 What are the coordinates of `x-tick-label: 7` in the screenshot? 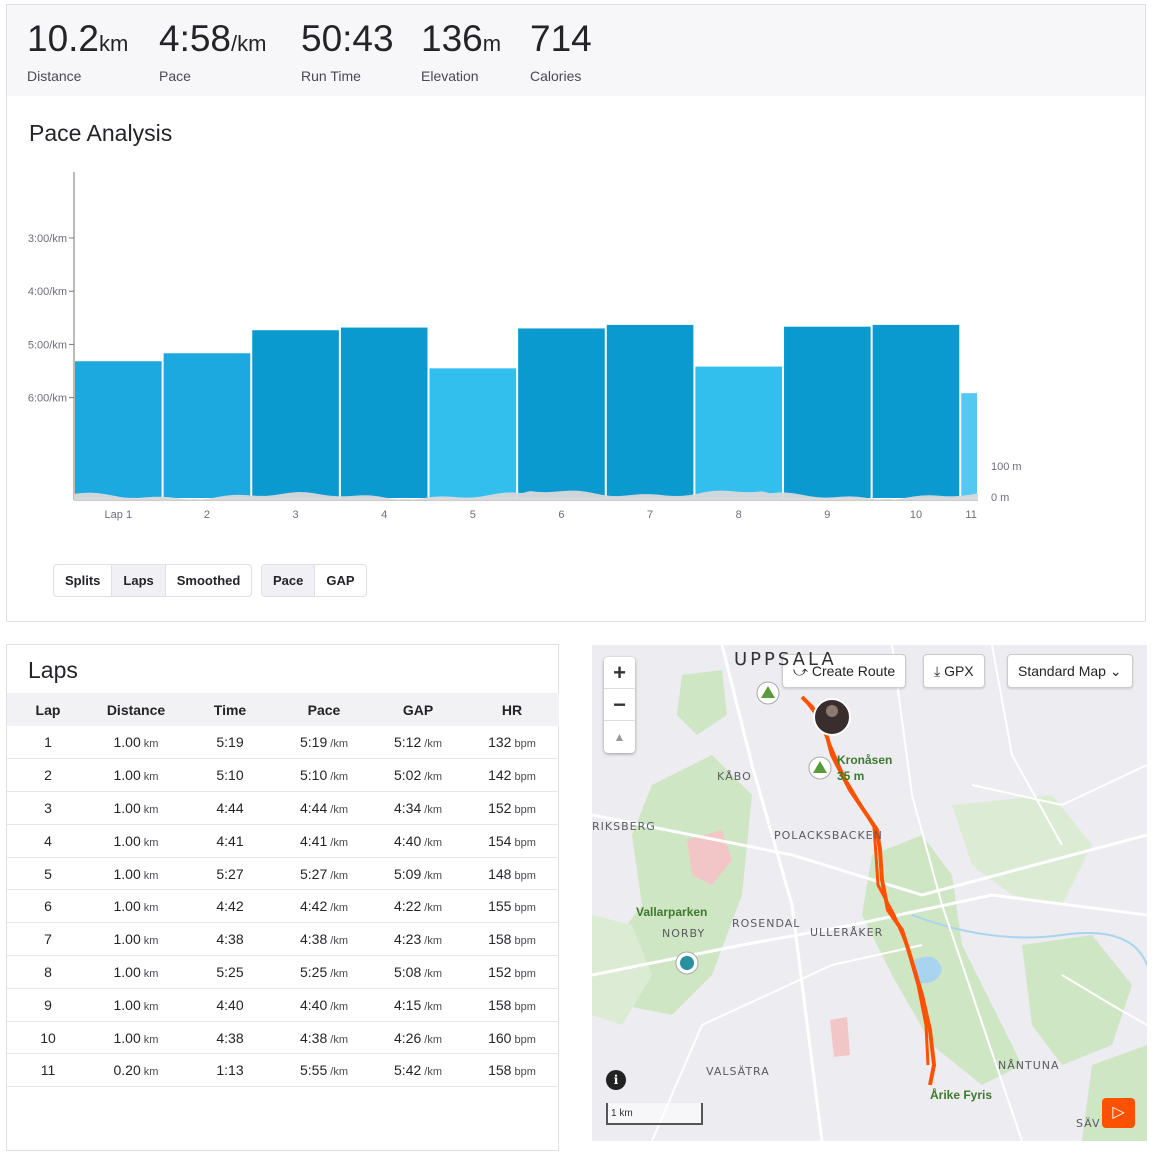 It's located at (650, 515).